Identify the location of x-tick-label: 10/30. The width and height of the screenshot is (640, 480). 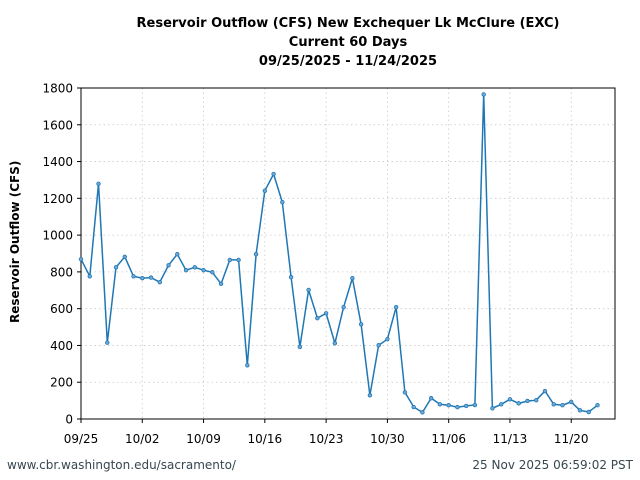
(387, 439).